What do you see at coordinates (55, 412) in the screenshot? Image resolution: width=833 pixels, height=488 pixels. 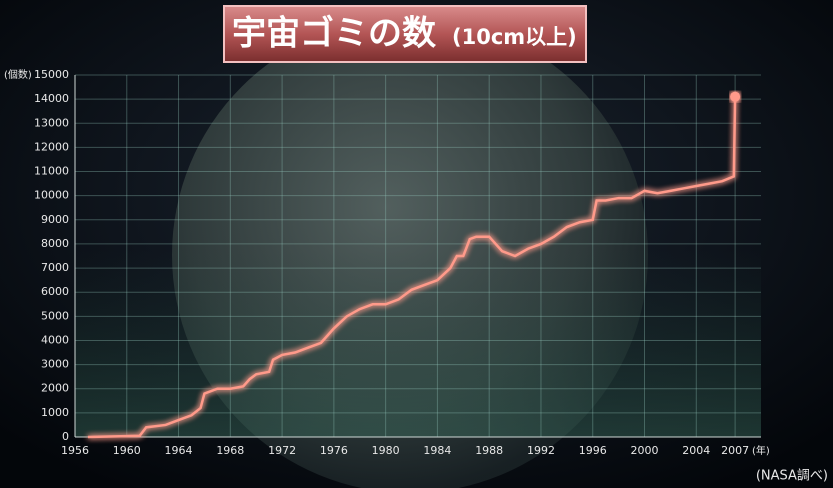 I see `y-tick-label: 1000` at bounding box center [55, 412].